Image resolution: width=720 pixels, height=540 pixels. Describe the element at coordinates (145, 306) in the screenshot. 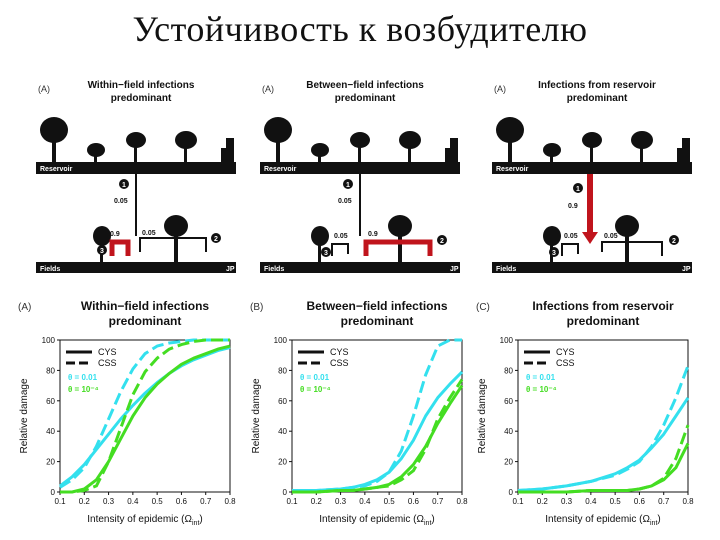

I see `chart-title-line1: Within−field infections` at that location.